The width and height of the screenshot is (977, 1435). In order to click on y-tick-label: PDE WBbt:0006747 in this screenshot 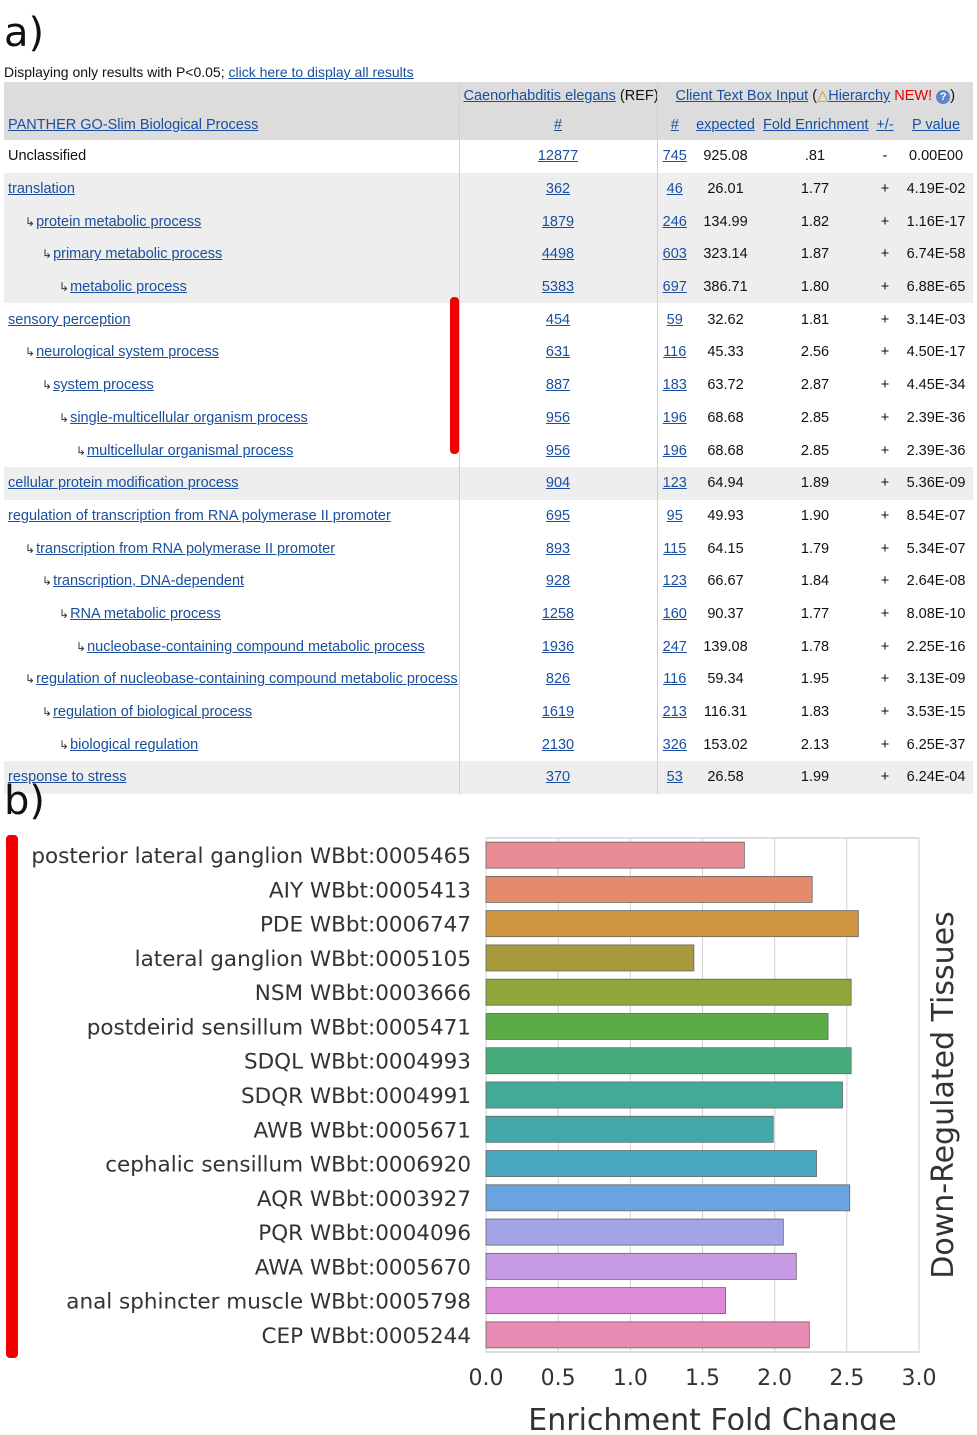, I will do `click(365, 925)`.